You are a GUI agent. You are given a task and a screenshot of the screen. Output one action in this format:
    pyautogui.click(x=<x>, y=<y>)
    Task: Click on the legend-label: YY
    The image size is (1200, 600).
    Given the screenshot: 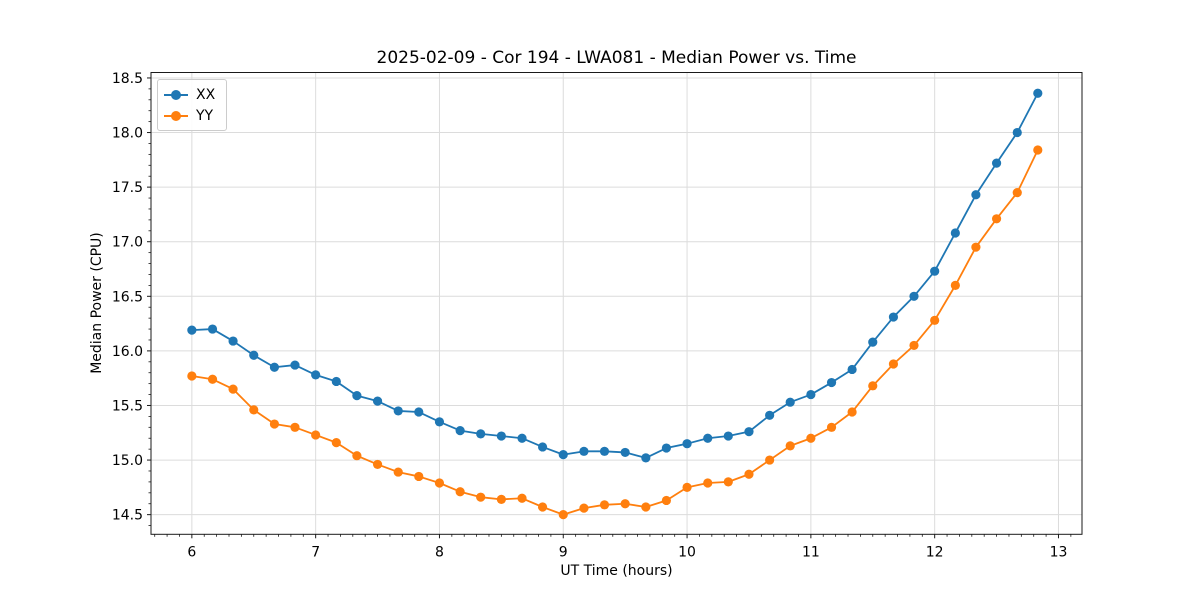 What is the action you would take?
    pyautogui.click(x=205, y=115)
    